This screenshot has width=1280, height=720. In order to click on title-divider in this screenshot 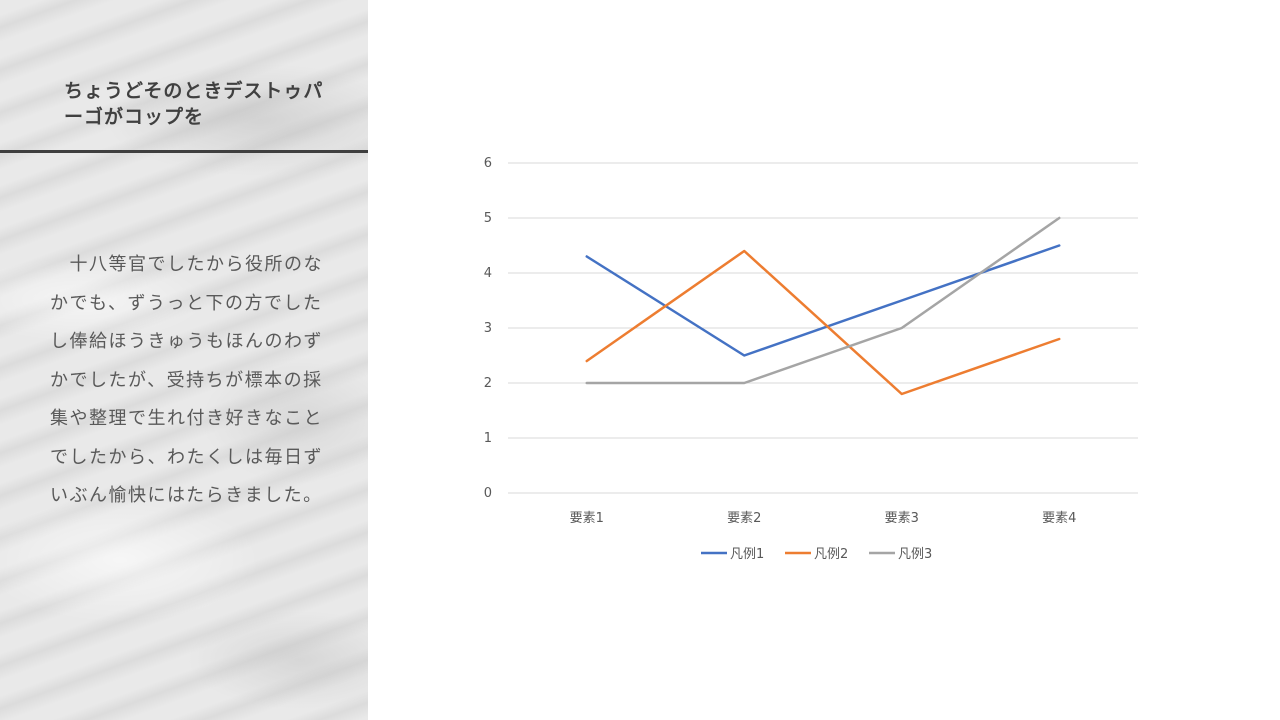, I will do `click(184, 151)`.